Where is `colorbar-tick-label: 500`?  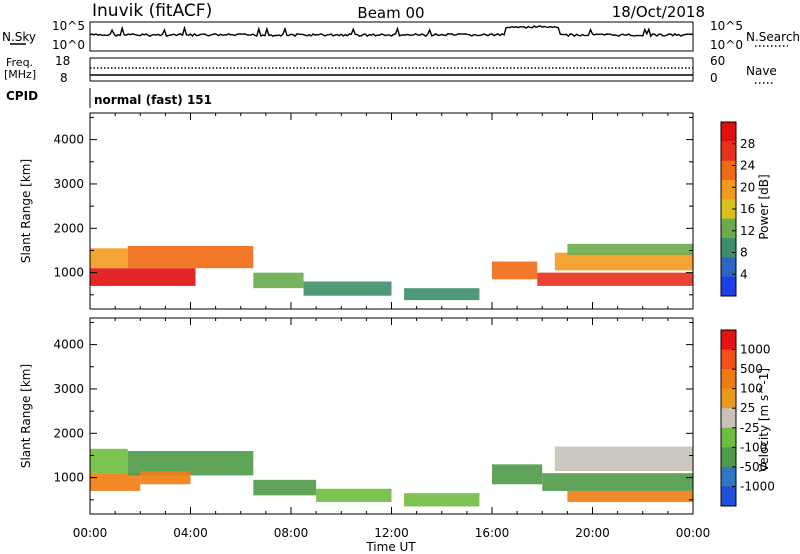
colorbar-tick-label: 500 is located at coordinates (751, 369).